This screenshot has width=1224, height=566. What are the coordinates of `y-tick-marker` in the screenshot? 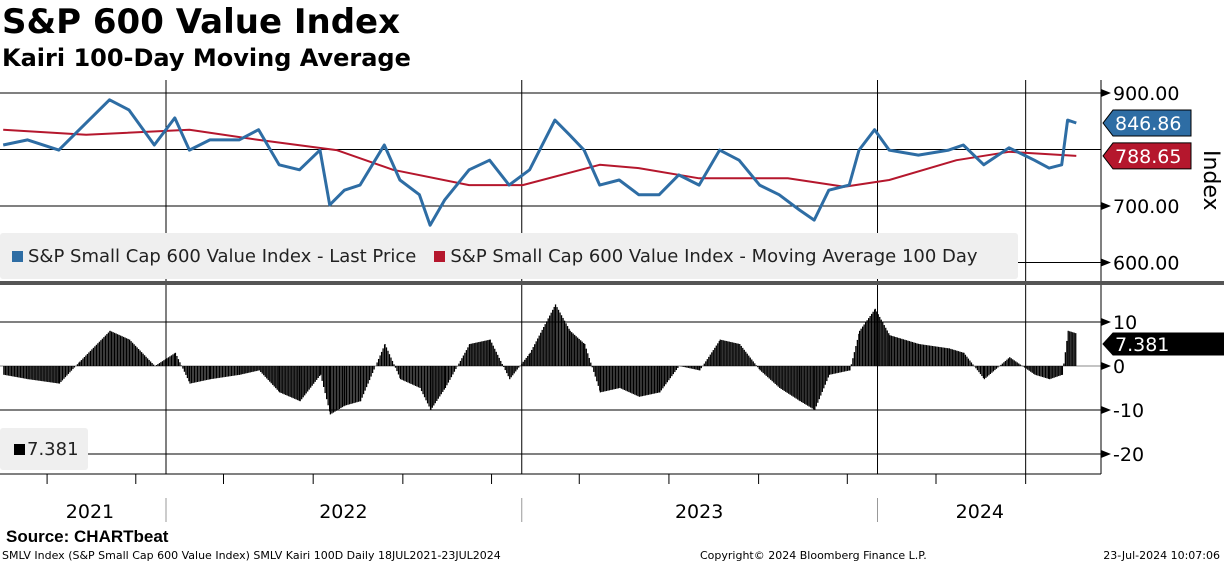 It's located at (1106, 366).